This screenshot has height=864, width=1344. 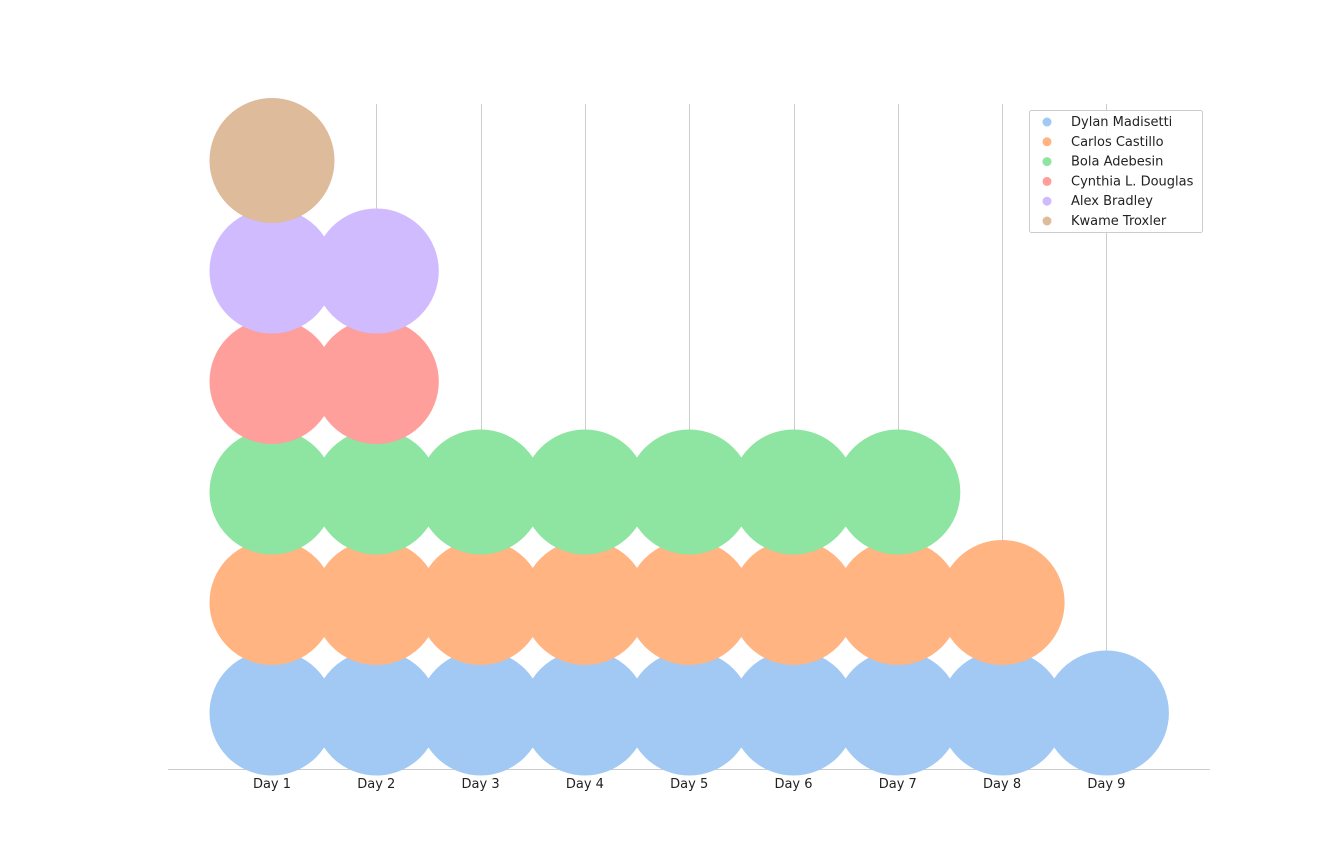 What do you see at coordinates (376, 784) in the screenshot?
I see `x-tick-label-day-2: Day 2` at bounding box center [376, 784].